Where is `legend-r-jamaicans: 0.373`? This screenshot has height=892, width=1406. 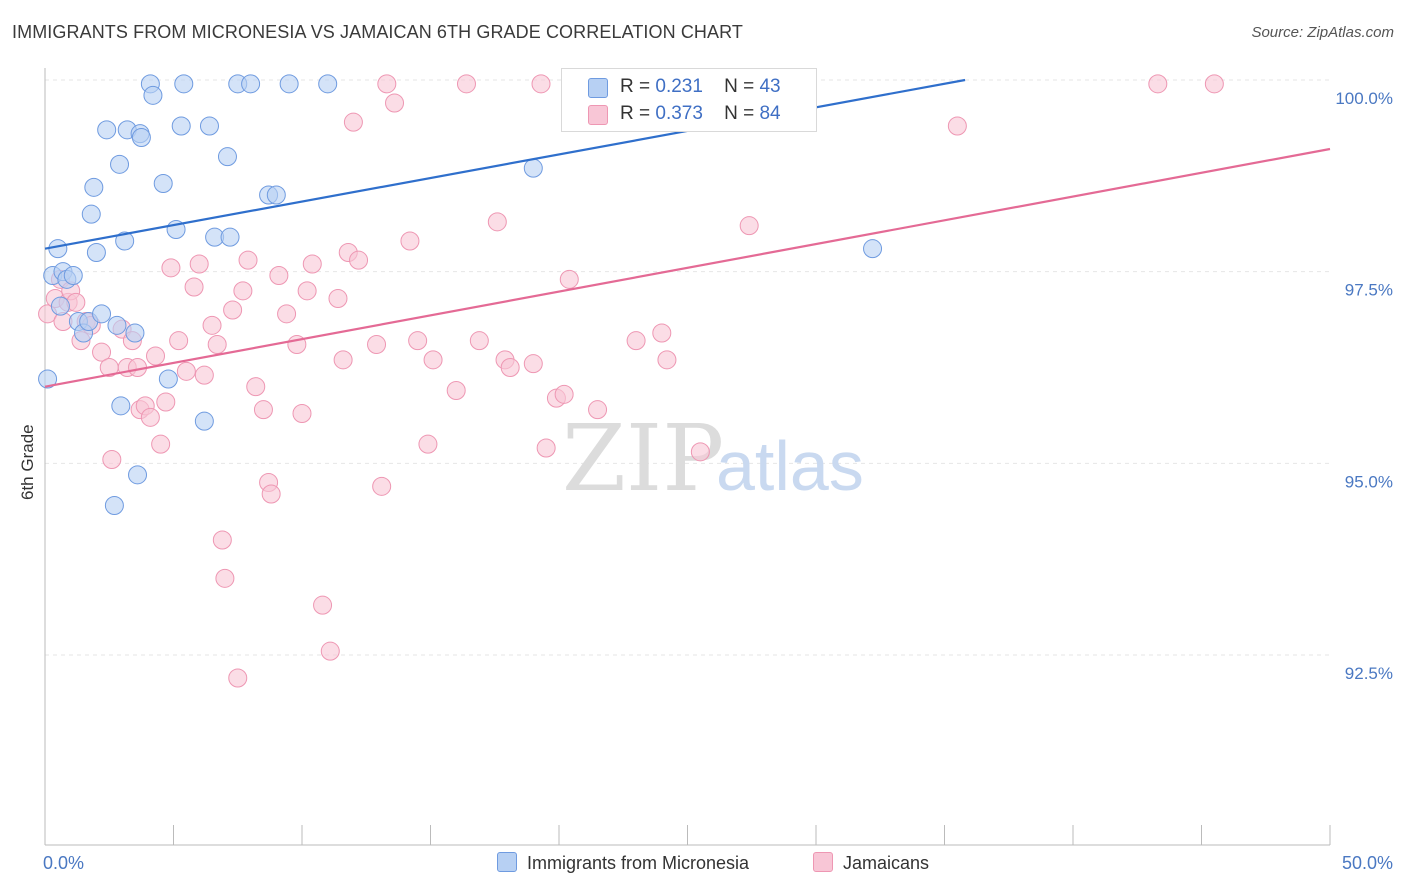 legend-r-jamaicans: 0.373 is located at coordinates (679, 113).